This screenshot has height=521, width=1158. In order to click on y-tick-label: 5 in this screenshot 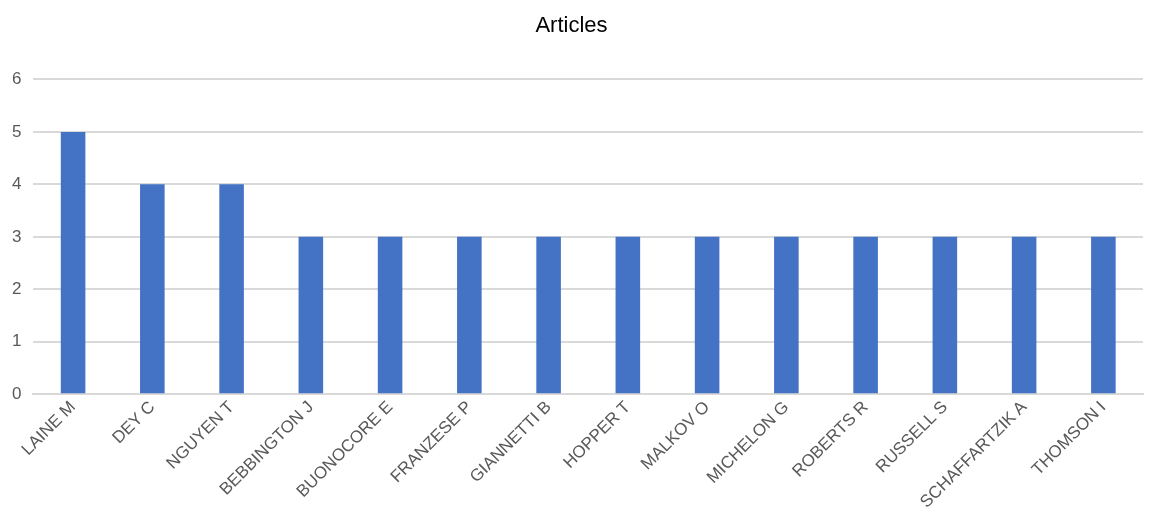, I will do `click(16, 131)`.